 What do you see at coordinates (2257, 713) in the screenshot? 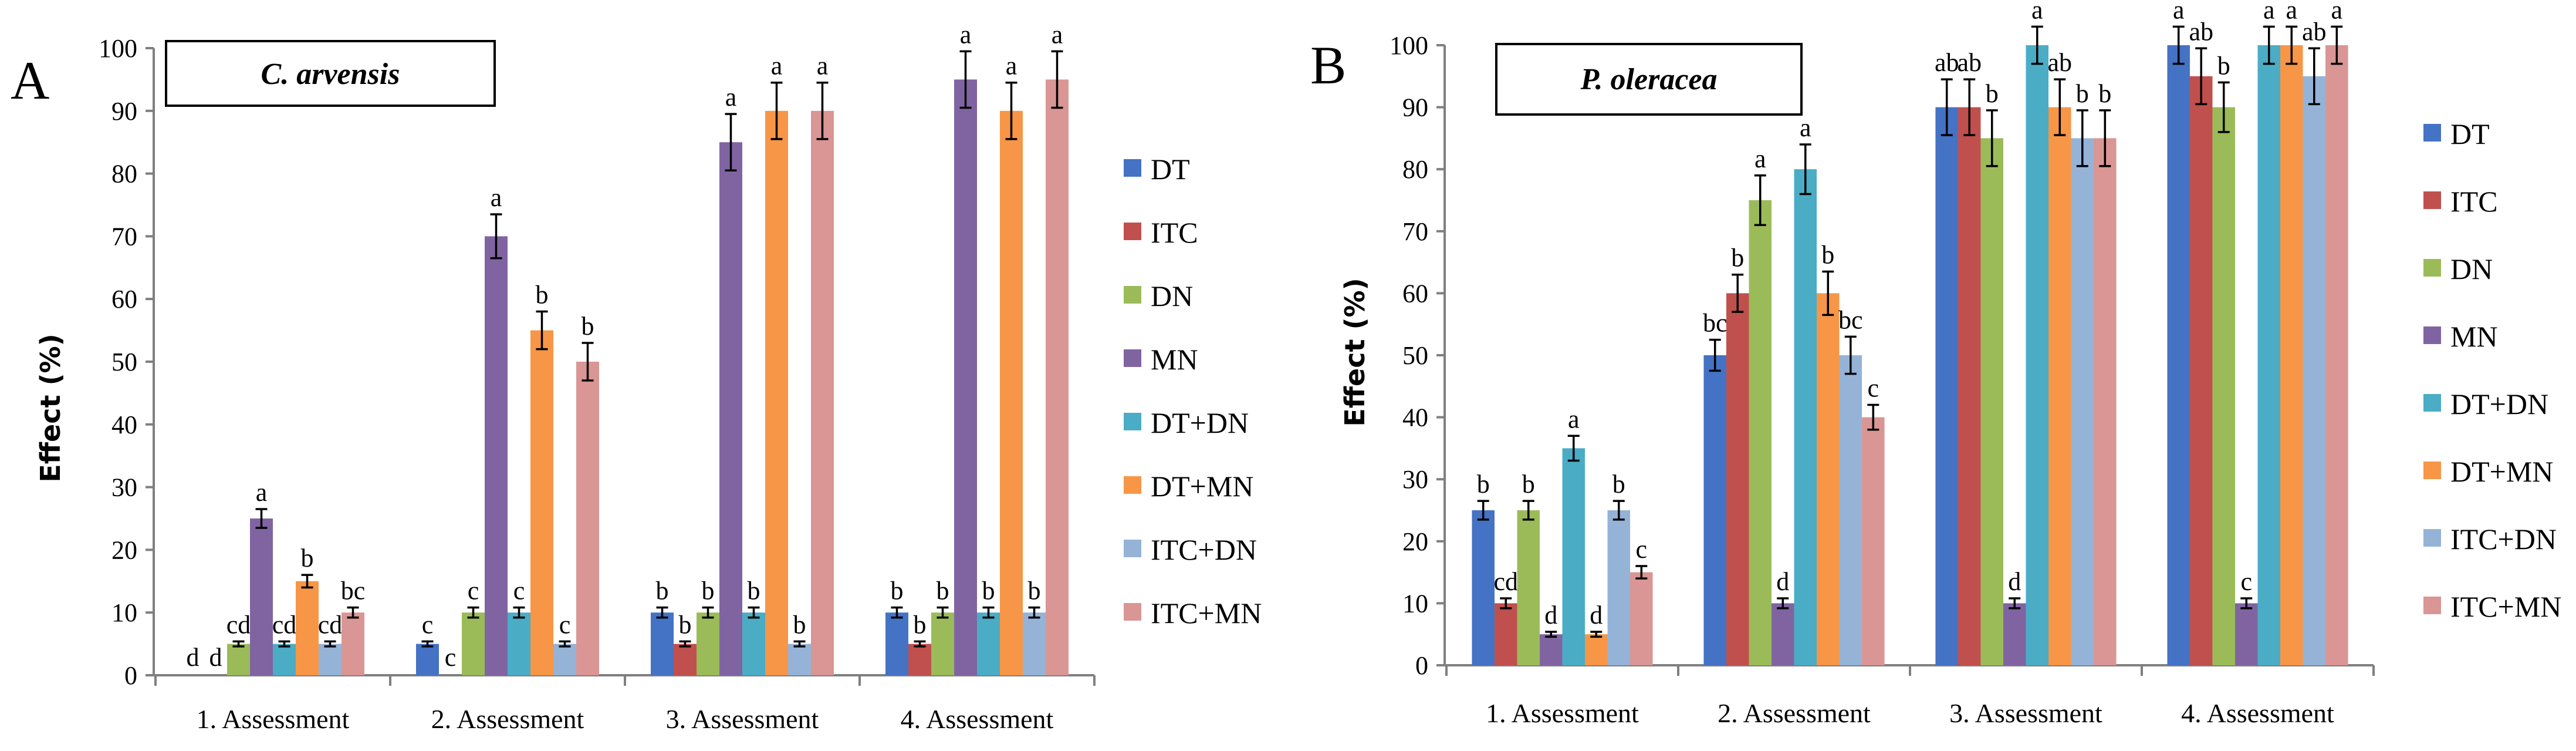
I see `category-label-b: 4. Assessment` at bounding box center [2257, 713].